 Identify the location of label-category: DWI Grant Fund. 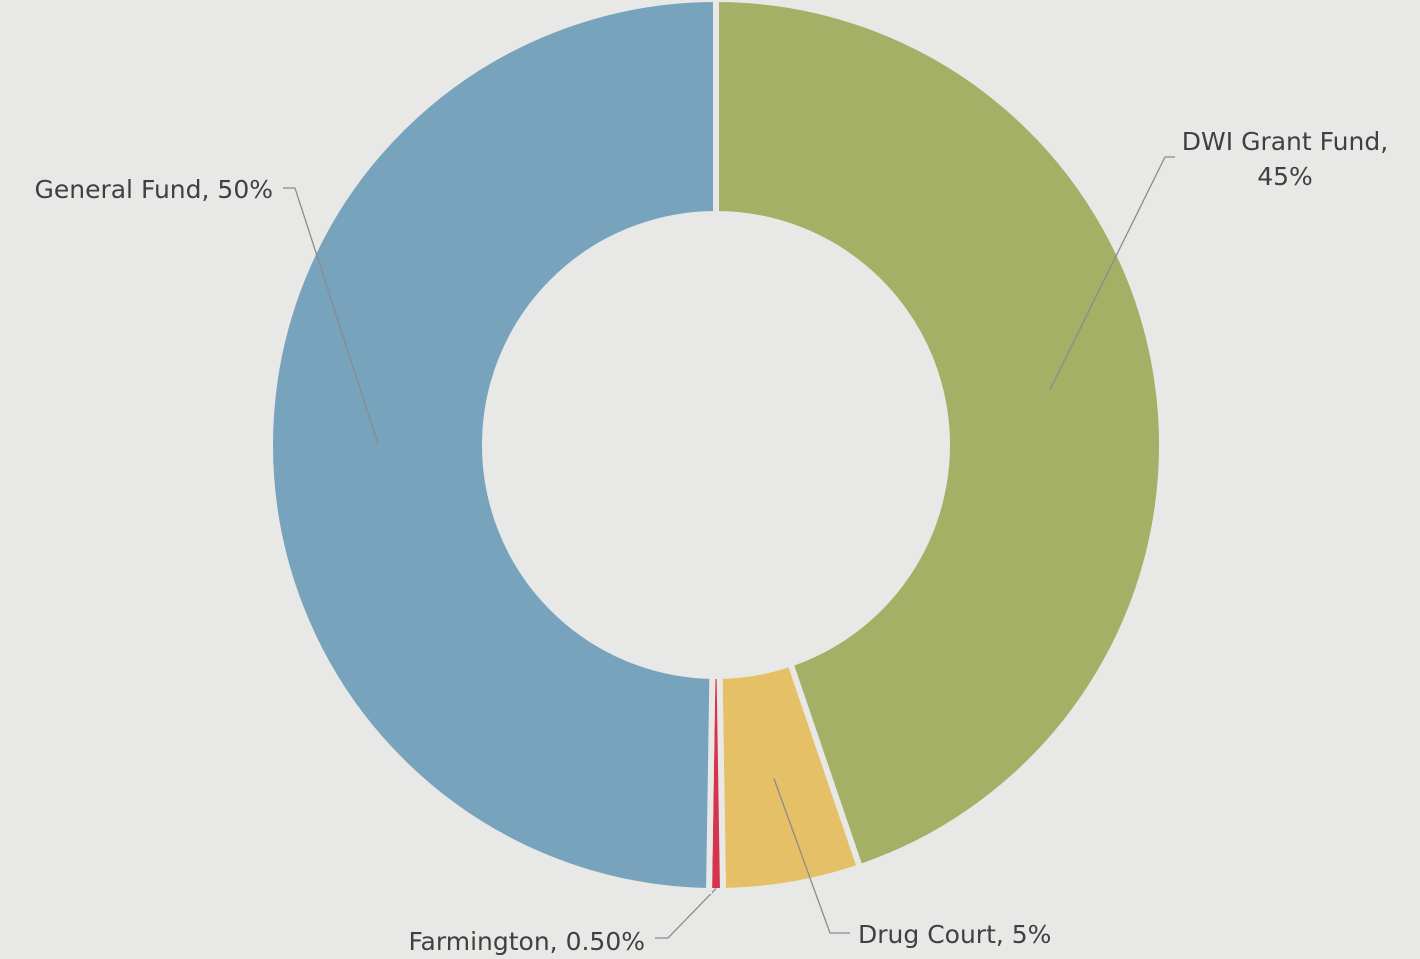
(1281, 141).